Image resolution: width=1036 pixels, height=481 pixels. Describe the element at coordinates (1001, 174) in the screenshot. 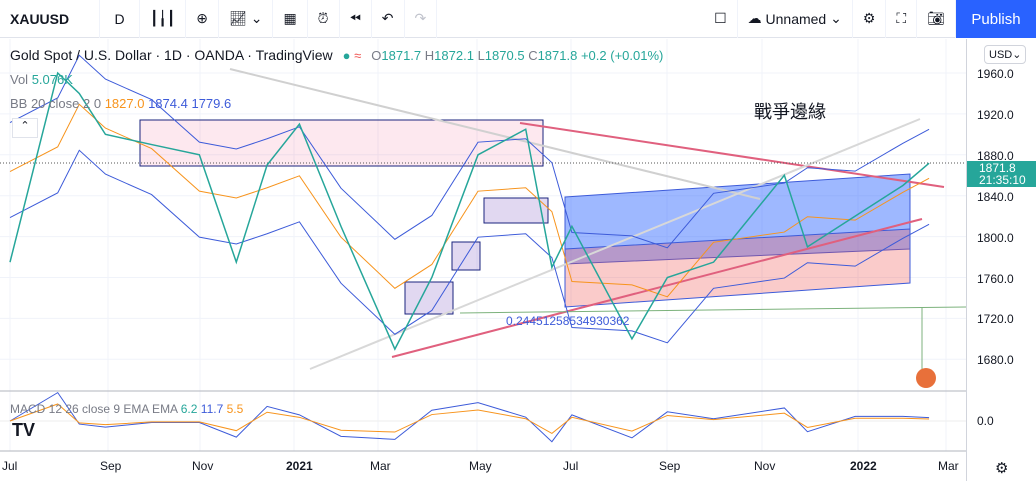

I see `last-price-label: 1871.8 21:35:10` at that location.